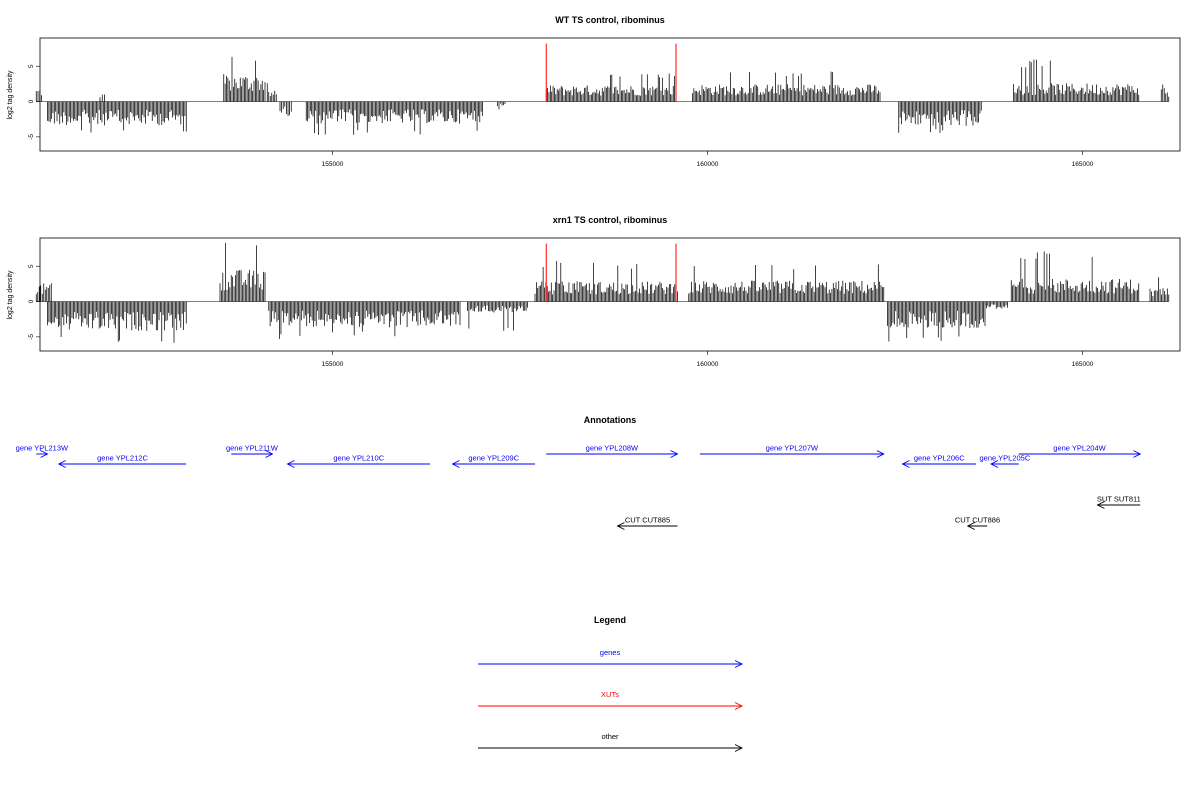 The height and width of the screenshot is (800, 1200). I want to click on legend-title: Legend, so click(610, 620).